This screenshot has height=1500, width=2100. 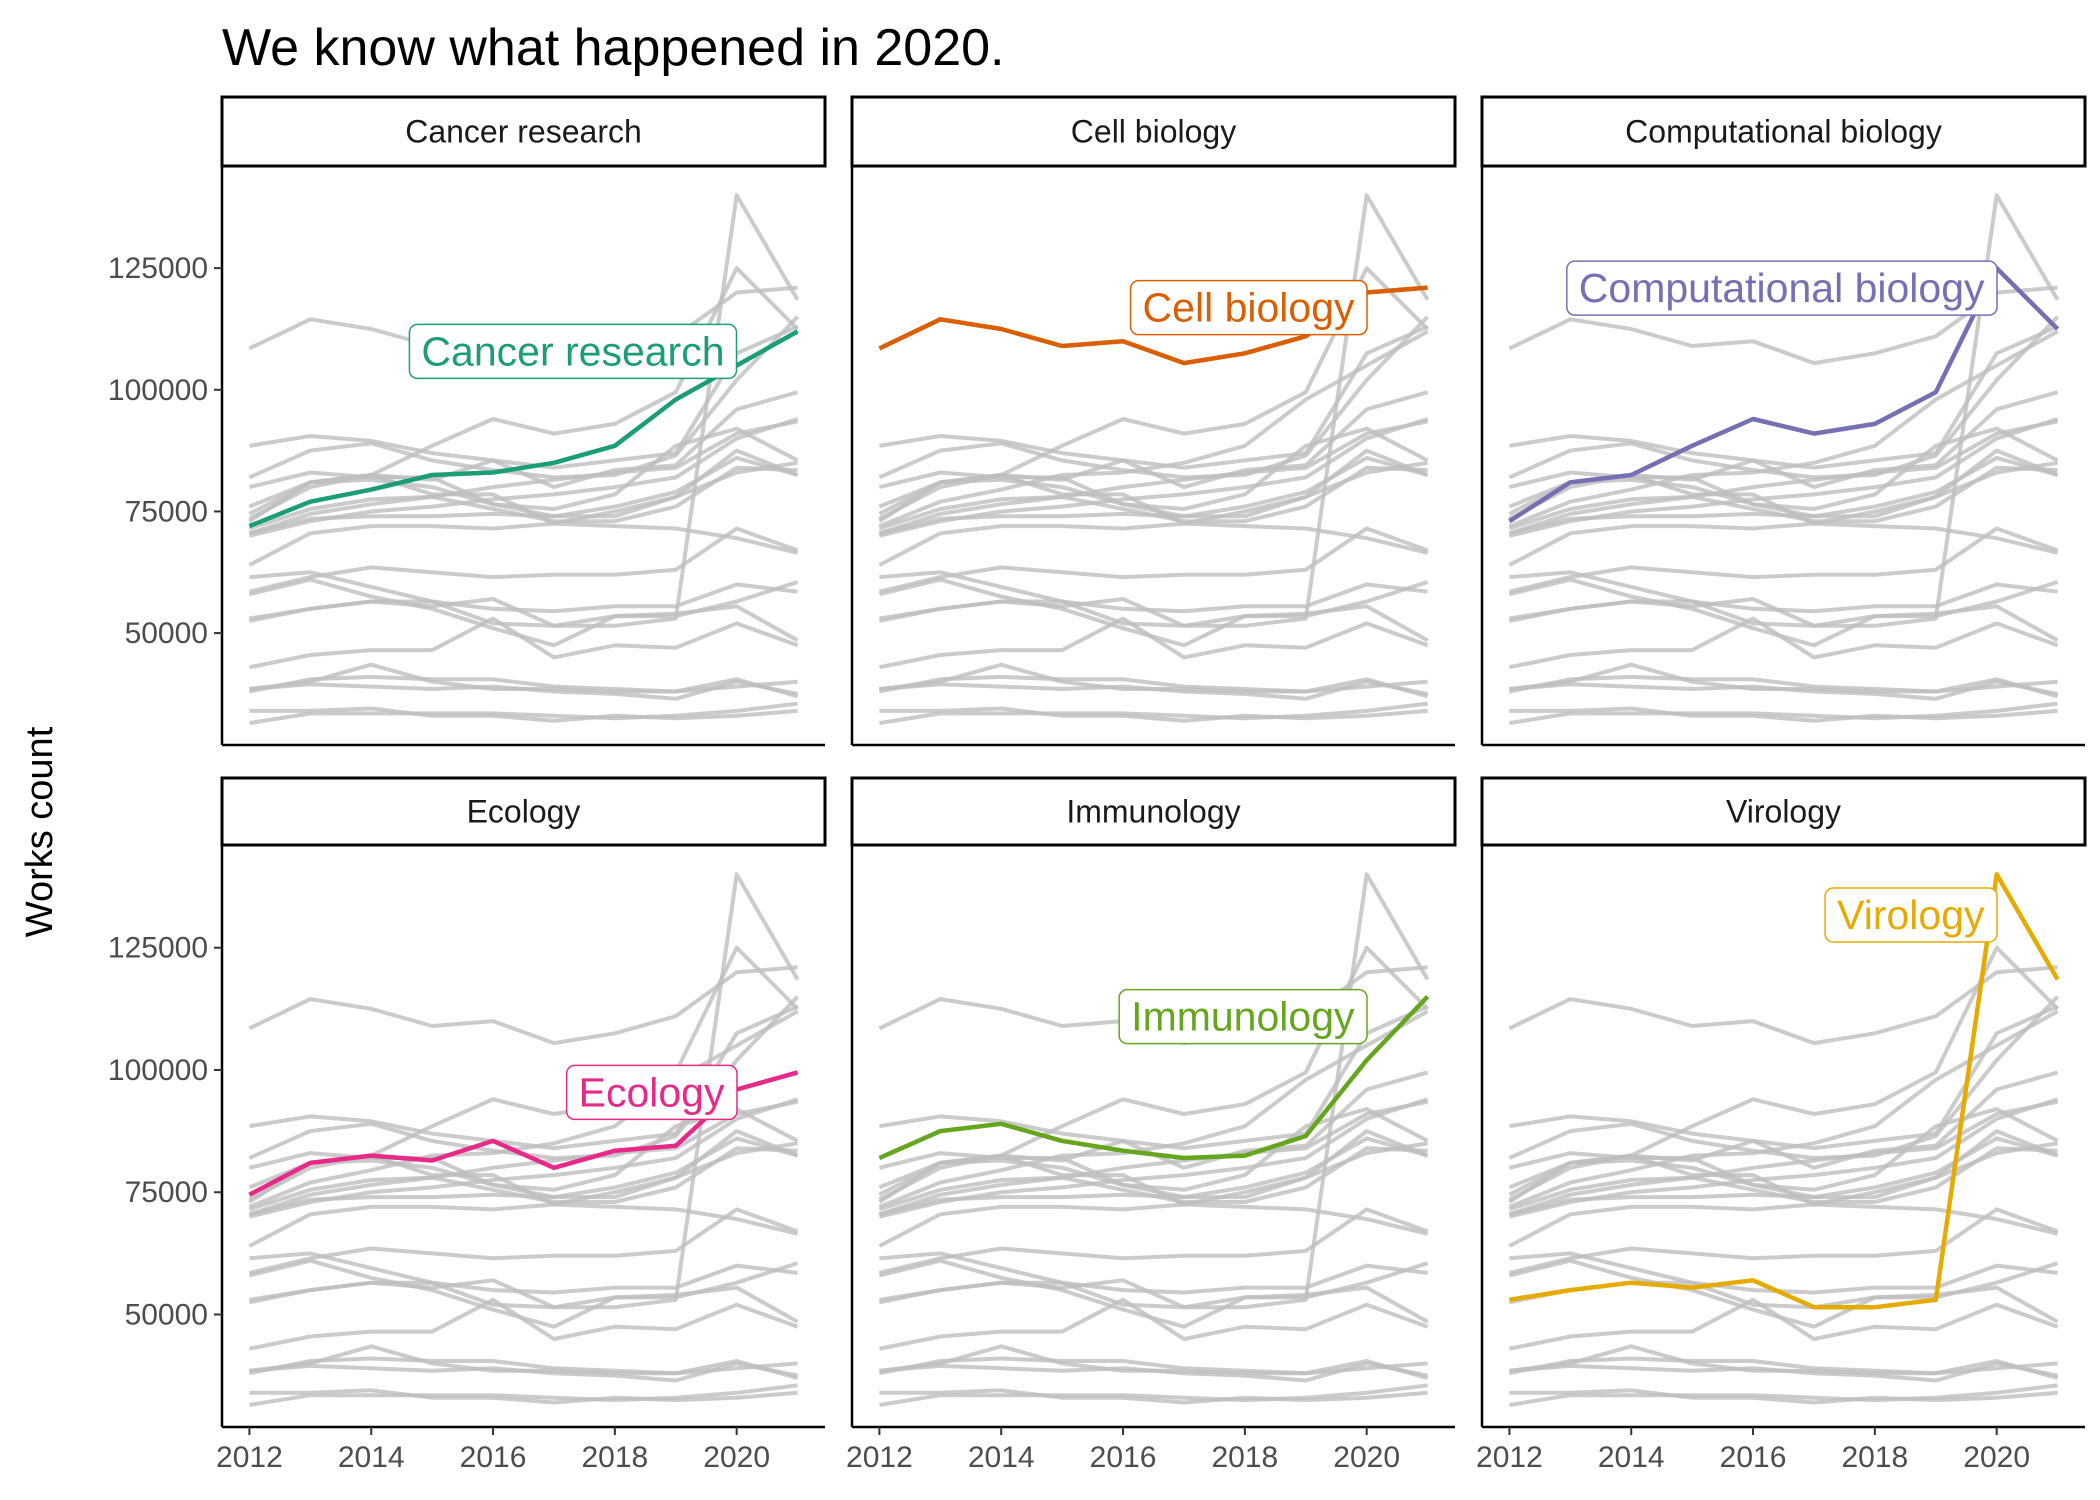 I want to click on series-label-ecology: Ecology, so click(x=651, y=1092).